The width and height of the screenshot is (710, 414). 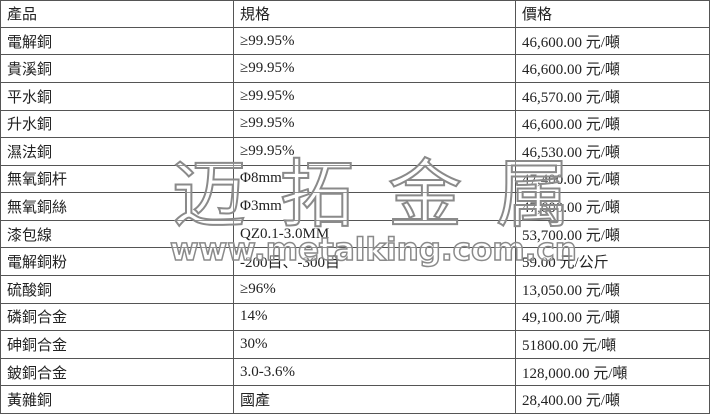 What do you see at coordinates (117, 399) in the screenshot?
I see `product-cell: 黃雜銅` at bounding box center [117, 399].